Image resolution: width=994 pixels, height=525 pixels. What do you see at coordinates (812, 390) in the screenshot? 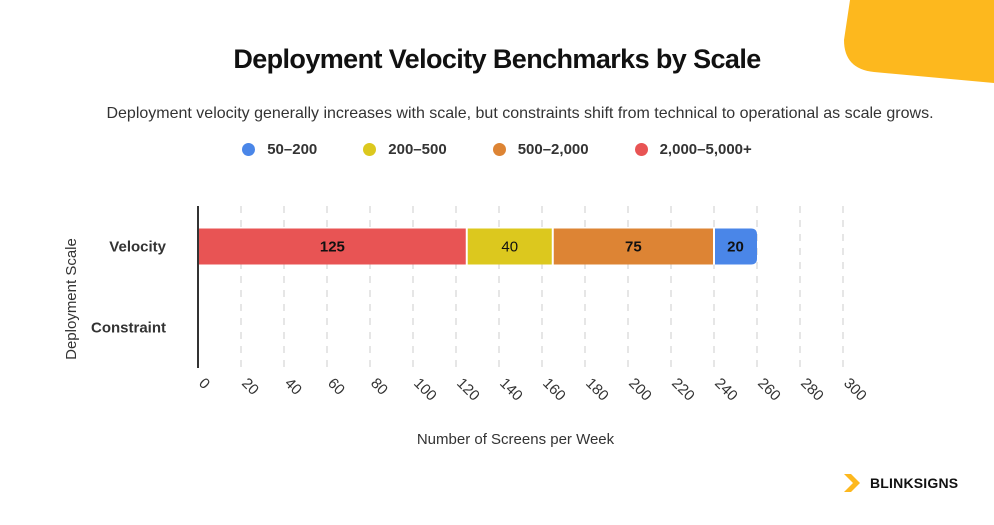
I see `tick-label: 280` at bounding box center [812, 390].